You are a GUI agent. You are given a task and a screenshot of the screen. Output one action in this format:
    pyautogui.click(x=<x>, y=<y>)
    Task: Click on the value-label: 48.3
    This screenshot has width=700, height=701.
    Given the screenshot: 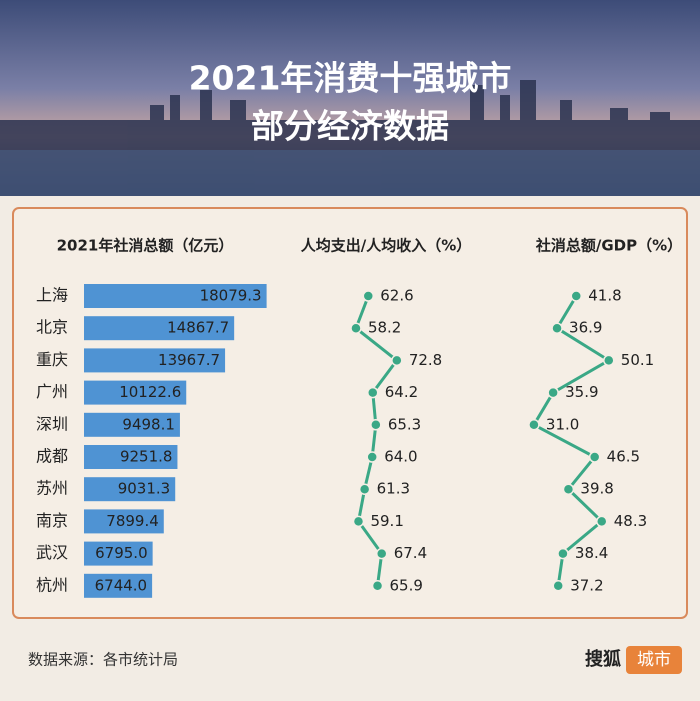 What is the action you would take?
    pyautogui.click(x=630, y=521)
    